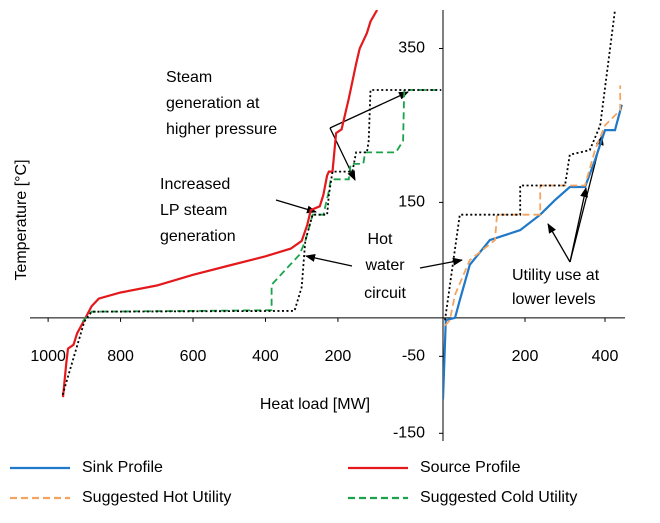  Describe the element at coordinates (385, 293) in the screenshot. I see `annotation: circuit` at that location.